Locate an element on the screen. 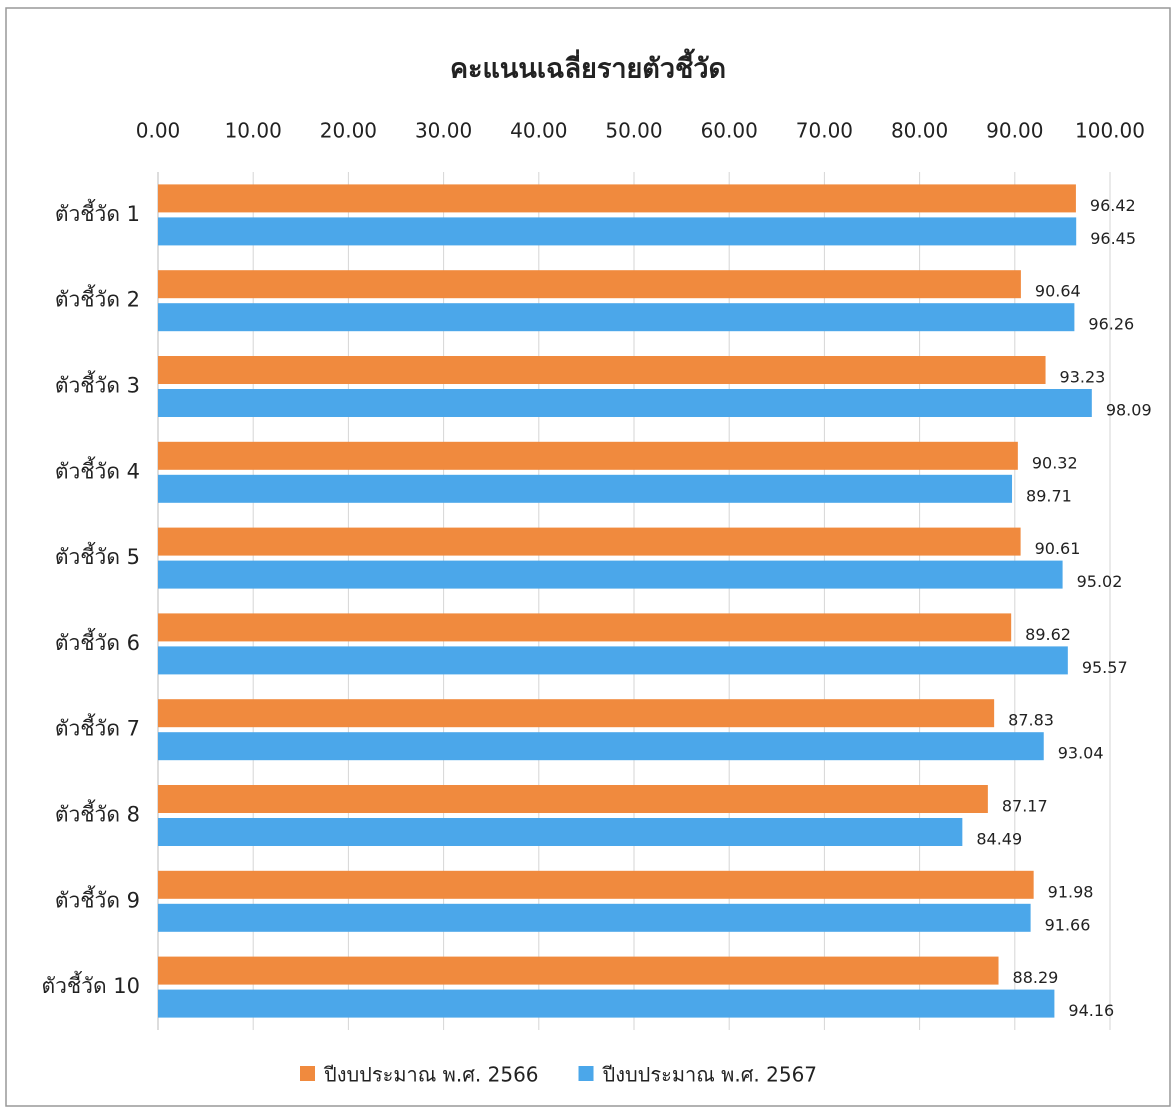 Image resolution: width=1176 pixels, height=1117 pixels. data-label: 84.49 is located at coordinates (999, 839).